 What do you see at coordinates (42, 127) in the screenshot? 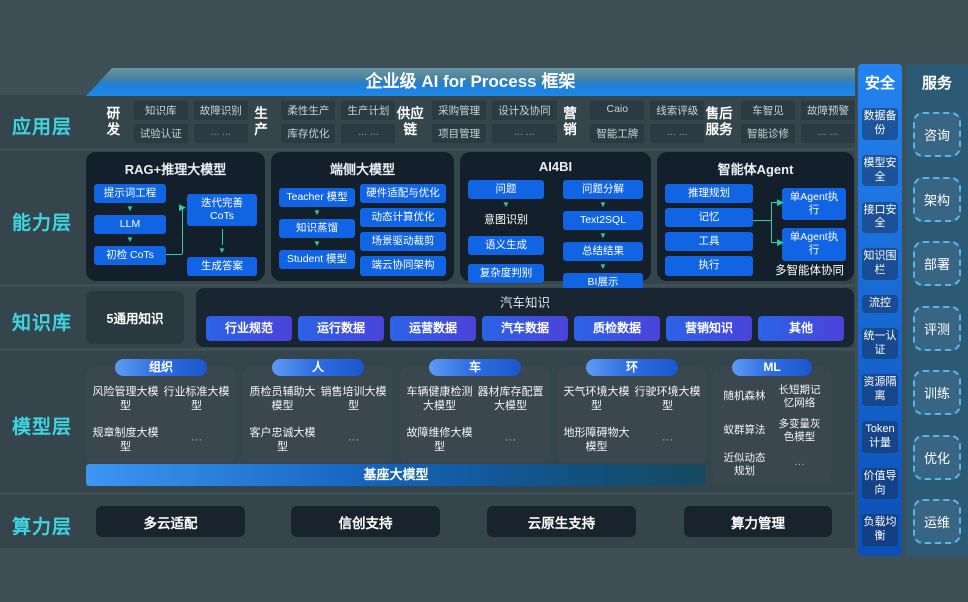
I see `layer-label-app: 应用层` at bounding box center [42, 127].